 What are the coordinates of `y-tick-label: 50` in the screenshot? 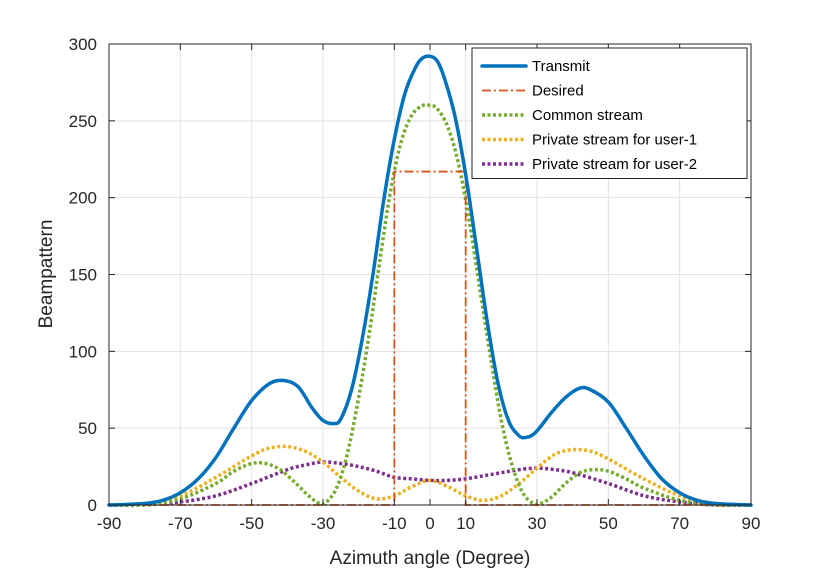 It's located at (87, 428).